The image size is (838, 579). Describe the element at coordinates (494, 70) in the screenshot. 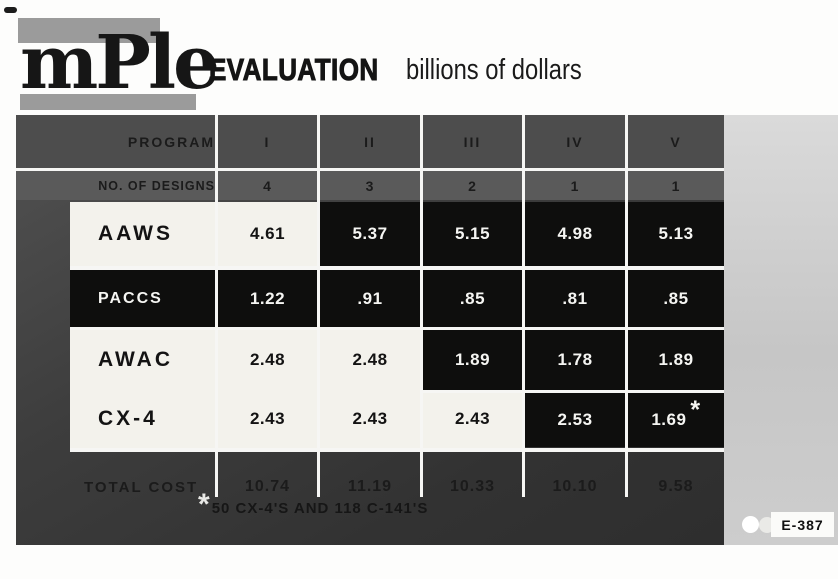

I see `page-subtitle: billions of dollars` at that location.